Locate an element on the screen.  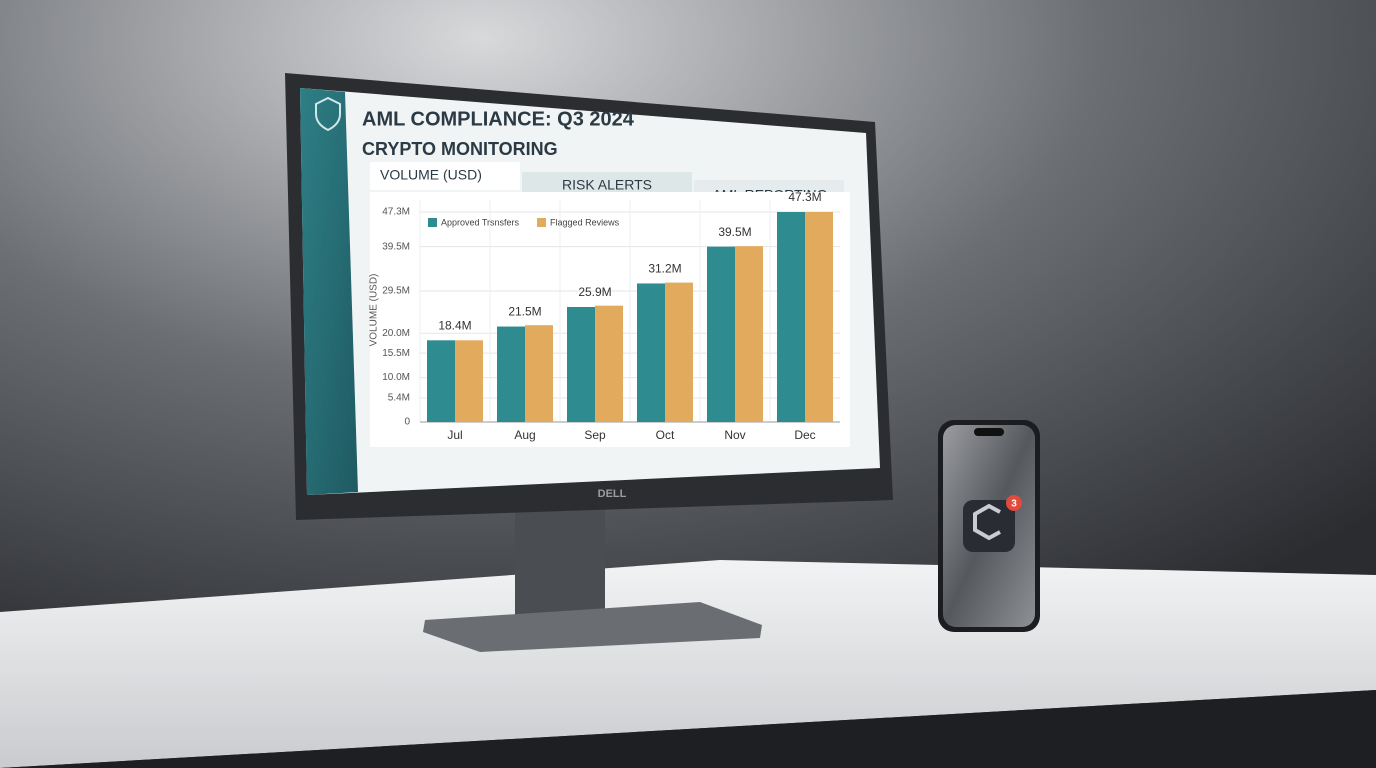
value-label: 47.3M is located at coordinates (804, 197).